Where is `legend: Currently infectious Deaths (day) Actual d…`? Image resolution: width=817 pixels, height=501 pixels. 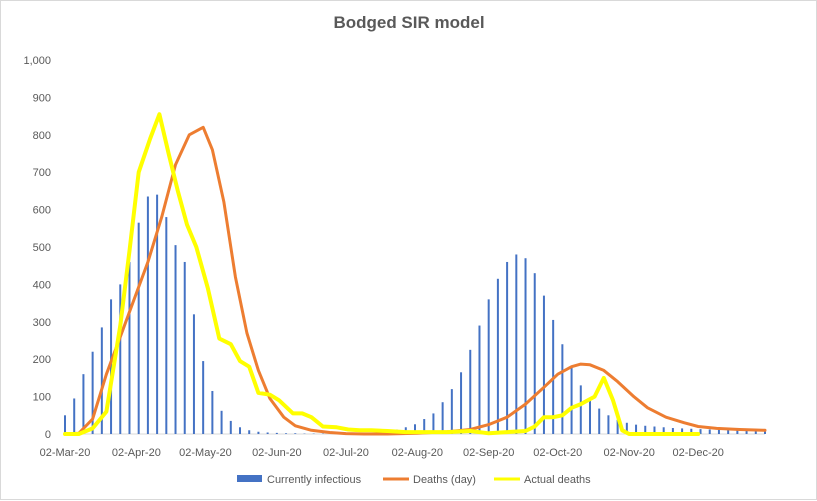 legend: Currently infectious Deaths (day) Actual d… is located at coordinates (414, 480).